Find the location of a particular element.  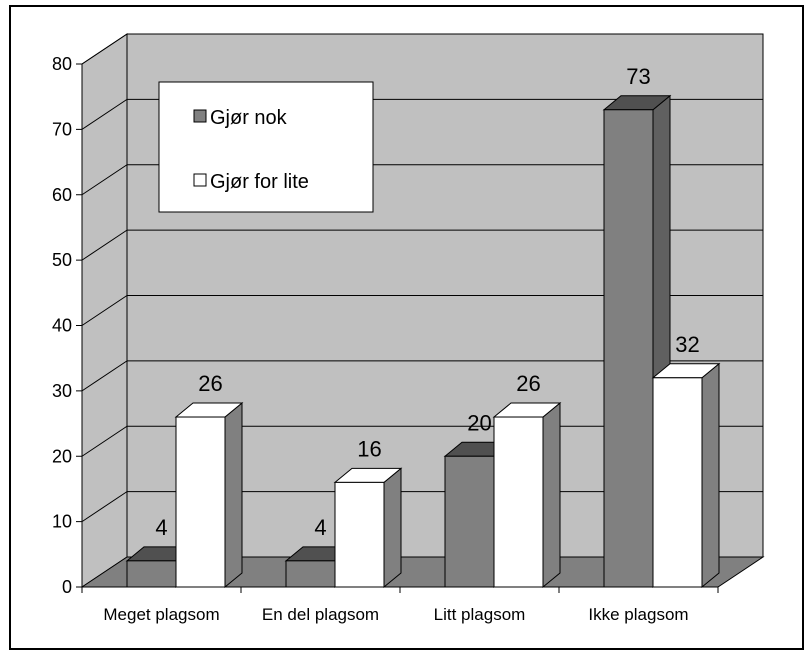

data-label: 32 is located at coordinates (687, 344).